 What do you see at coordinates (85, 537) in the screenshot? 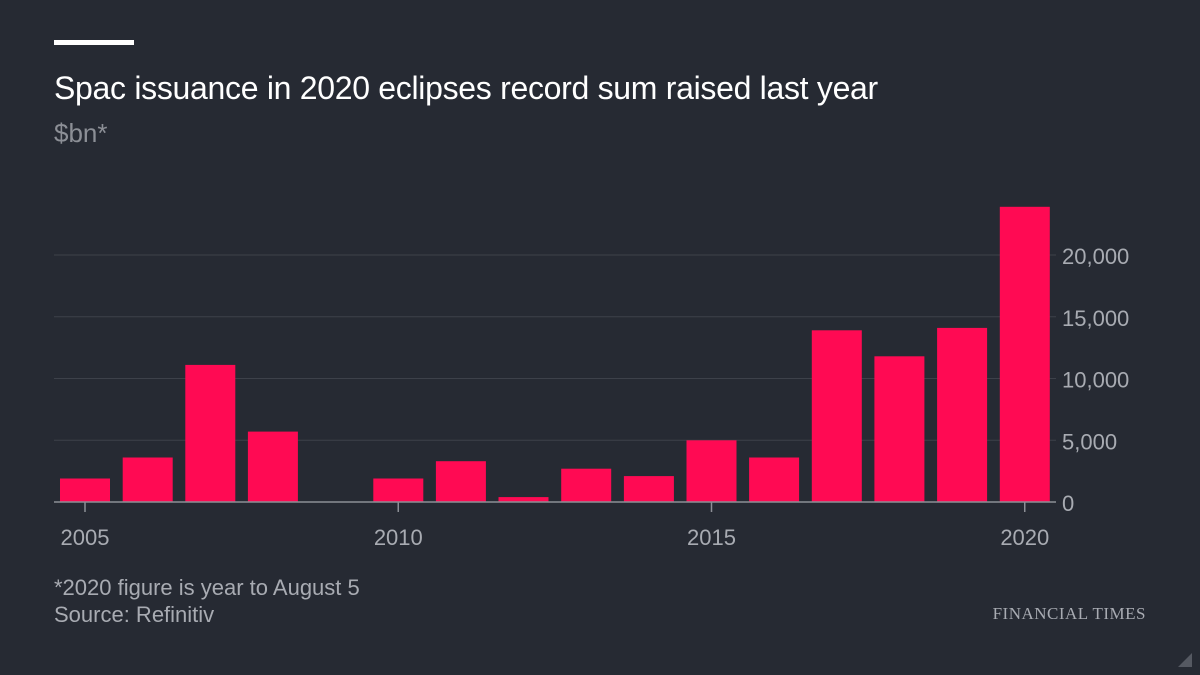
I see `x-tick-label: 2005` at bounding box center [85, 537].